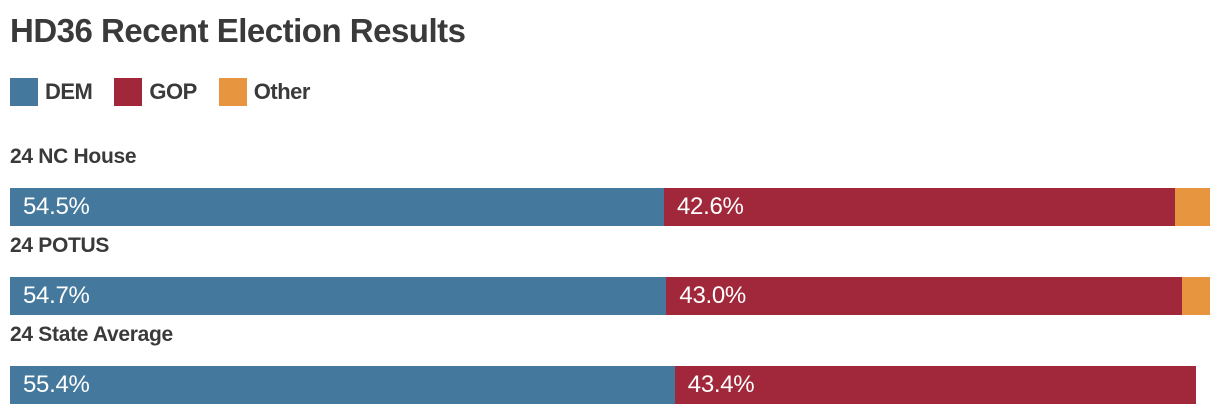 Image resolution: width=1220 pixels, height=418 pixels. I want to click on dem-swatch-icon, so click(24, 91).